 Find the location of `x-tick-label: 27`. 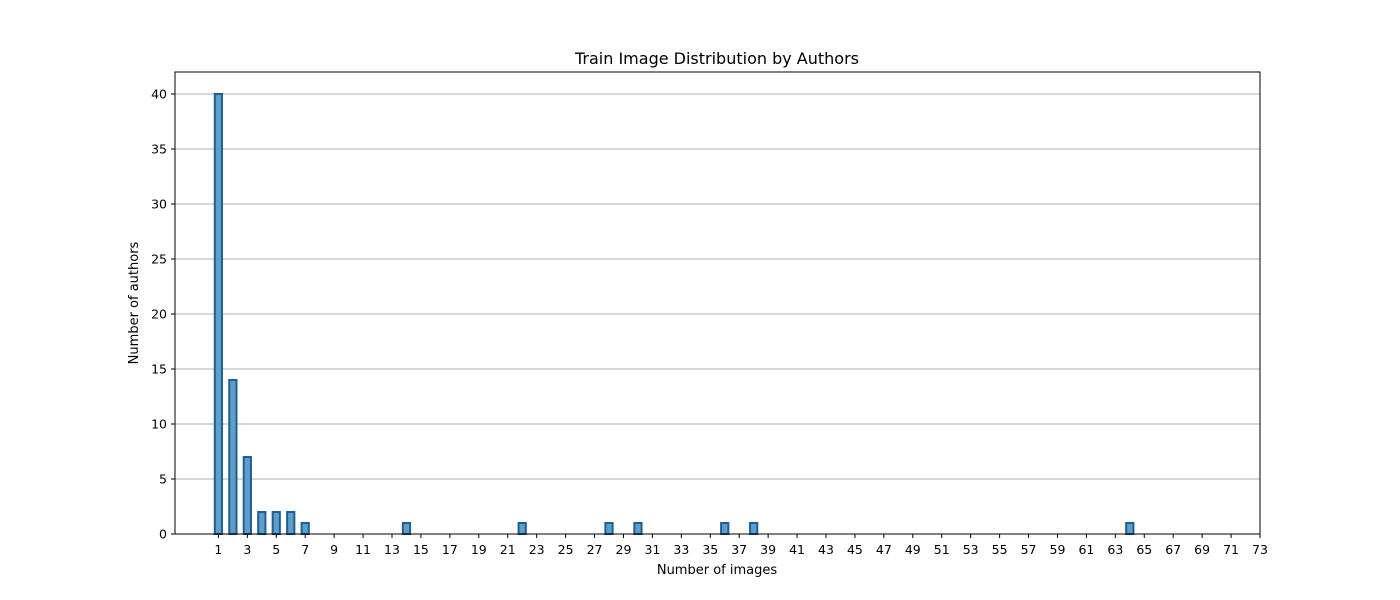

x-tick-label: 27 is located at coordinates (595, 549).